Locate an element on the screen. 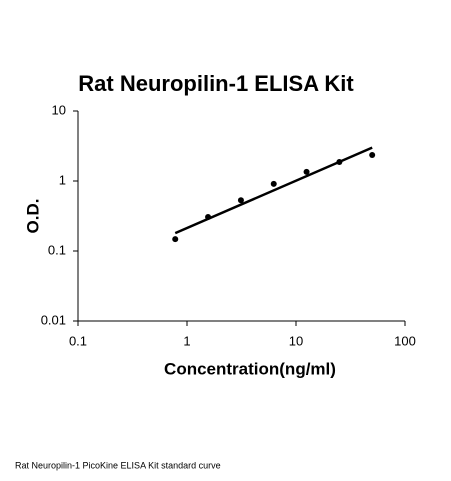 This screenshot has width=451, height=481. x-tick-label: 0.1 is located at coordinates (78, 340).